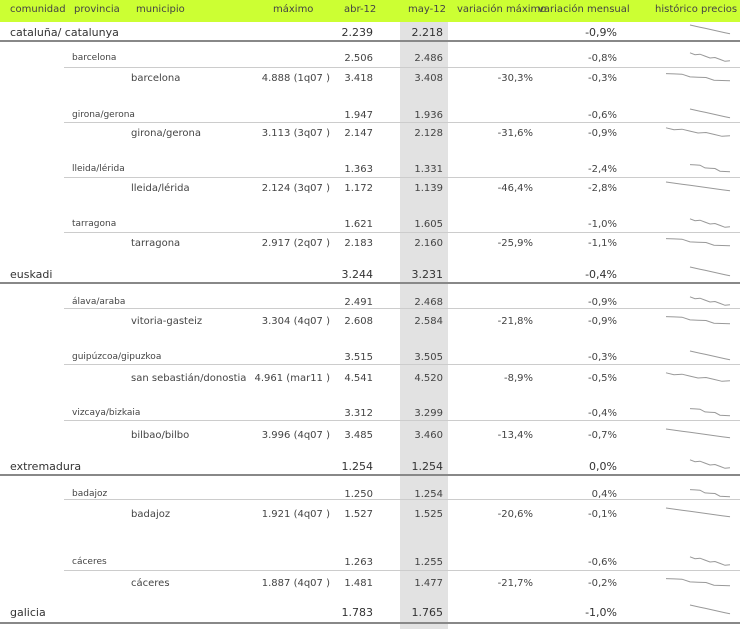 This screenshot has width=740, height=629. Describe the element at coordinates (428, 413) in the screenshot. I see `may-value: 3.299` at that location.